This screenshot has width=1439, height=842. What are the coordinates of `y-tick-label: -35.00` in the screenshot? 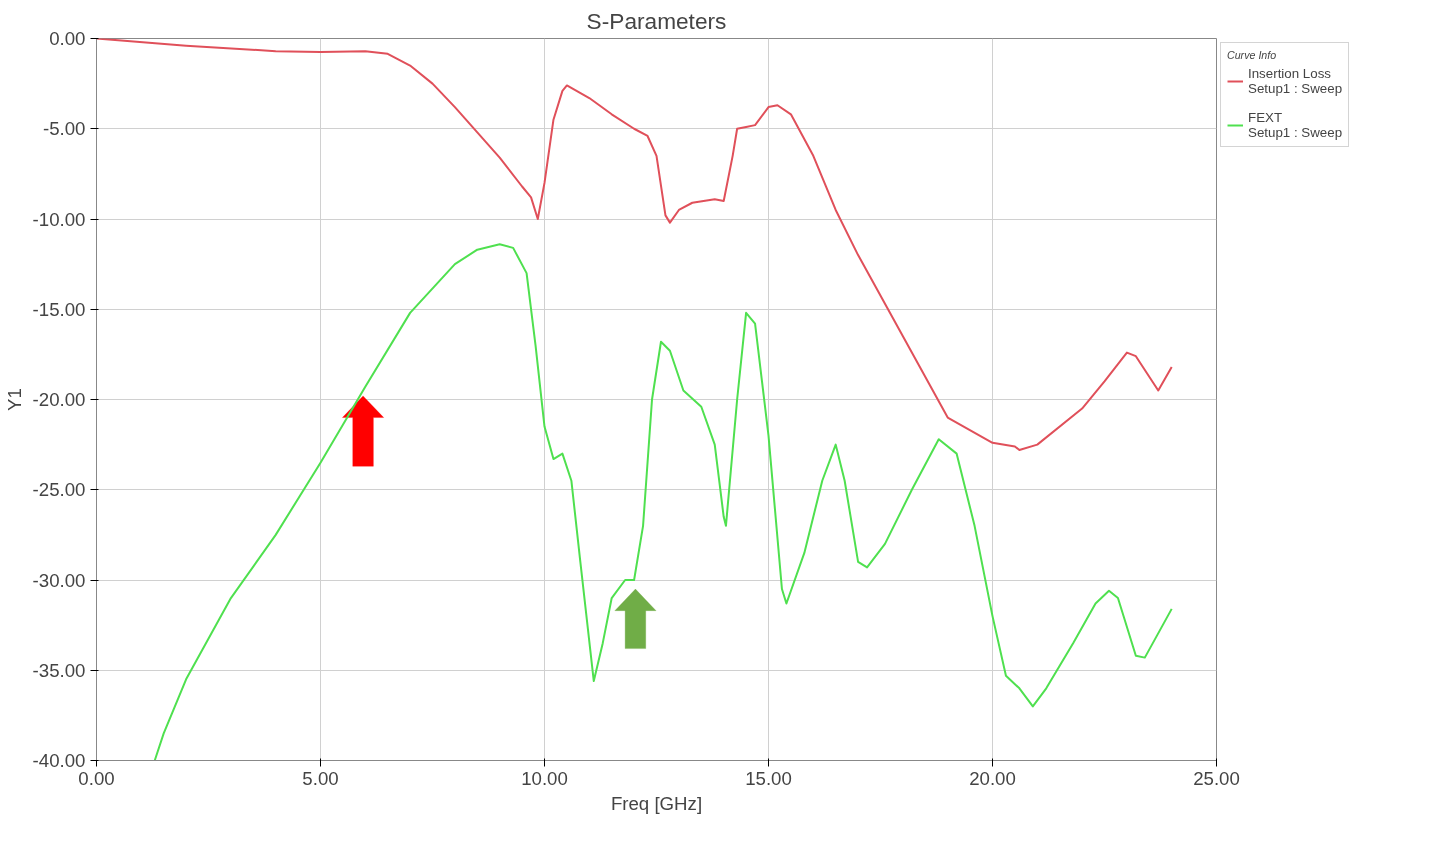 It's located at (59, 670).